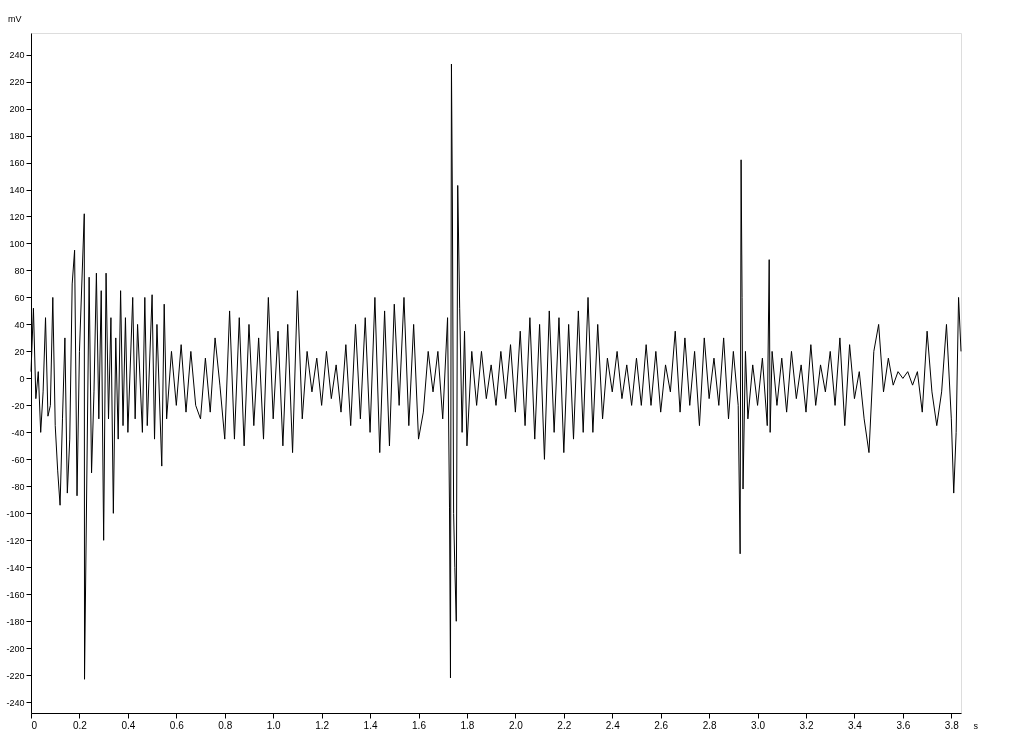 Image resolution: width=1024 pixels, height=745 pixels. Describe the element at coordinates (17, 82) in the screenshot. I see `y-tick-label: 220` at that location.